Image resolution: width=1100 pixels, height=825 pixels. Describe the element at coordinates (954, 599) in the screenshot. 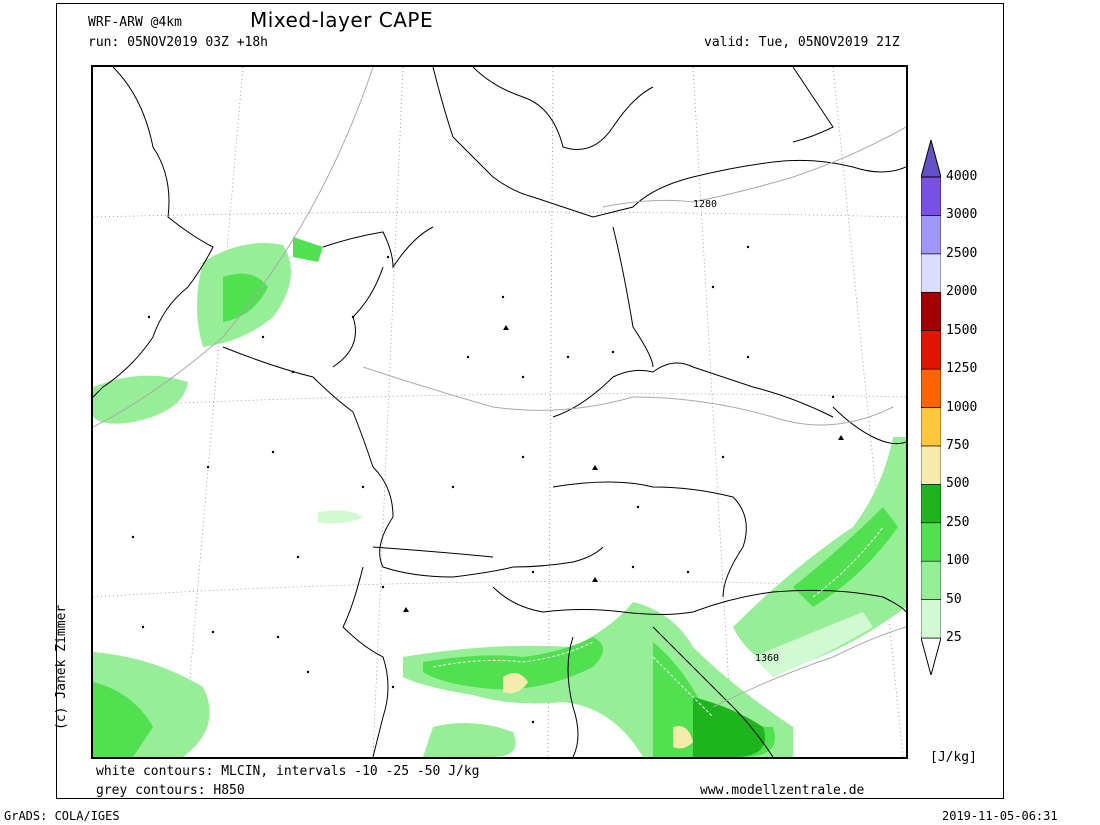

I see `colorbar-label-50: 50` at that location.